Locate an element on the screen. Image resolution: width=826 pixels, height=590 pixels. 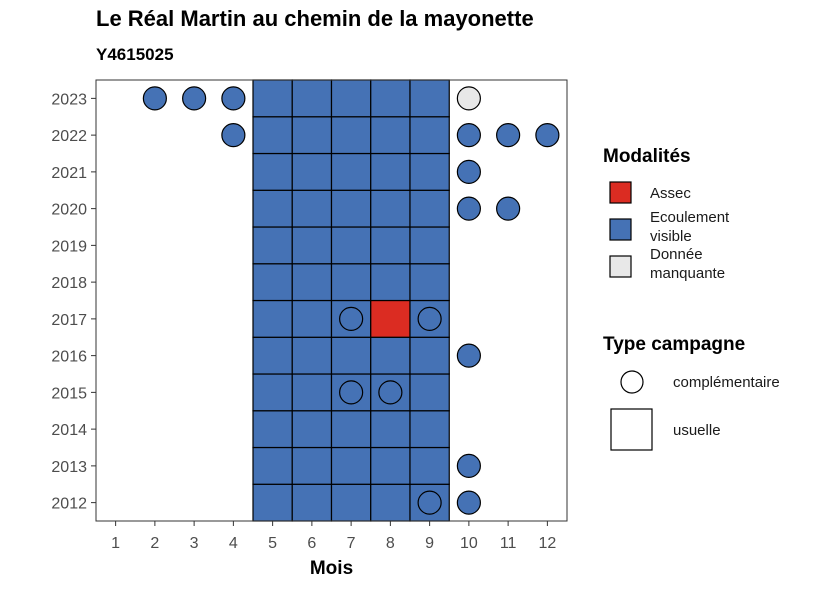
x-tick-label: 3 is located at coordinates (194, 543).